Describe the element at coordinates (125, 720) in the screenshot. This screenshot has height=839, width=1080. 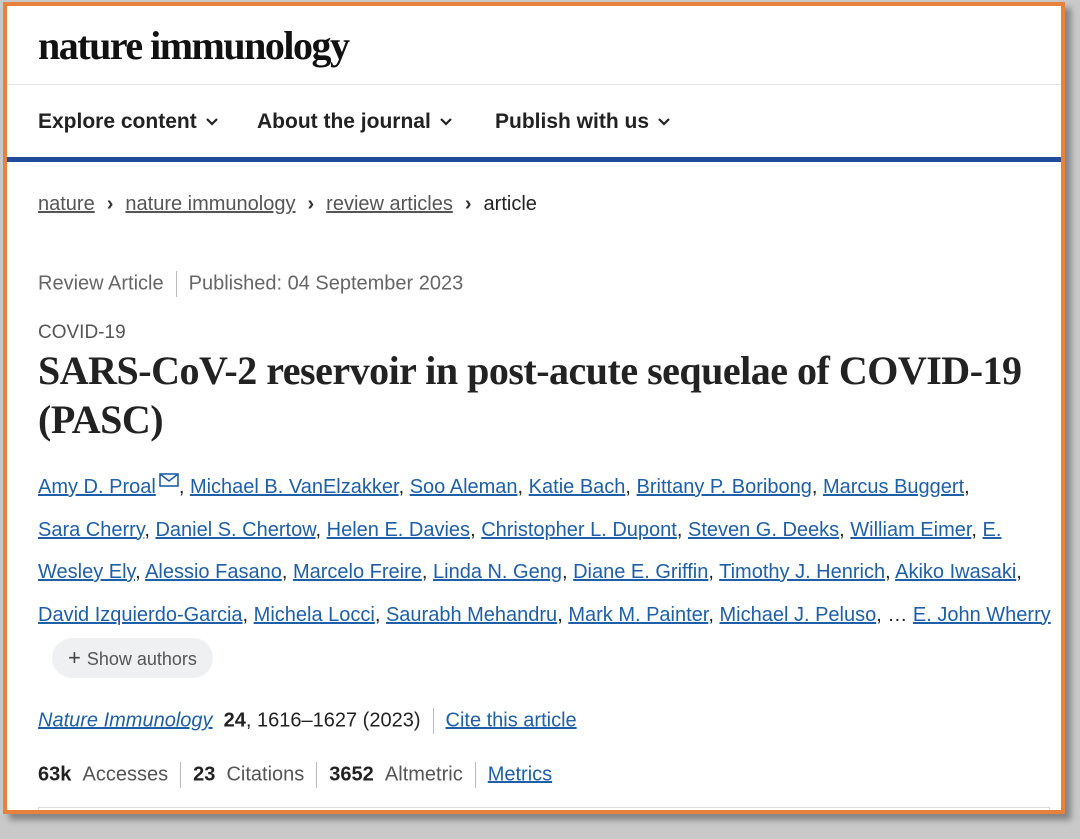
I see `journal-link: Nature Immunology` at that location.